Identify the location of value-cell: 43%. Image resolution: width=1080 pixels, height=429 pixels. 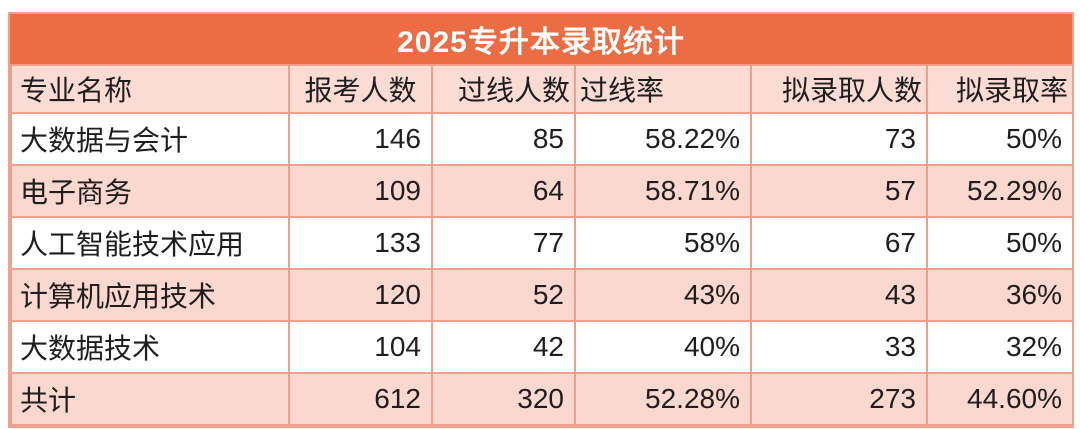
(663, 295).